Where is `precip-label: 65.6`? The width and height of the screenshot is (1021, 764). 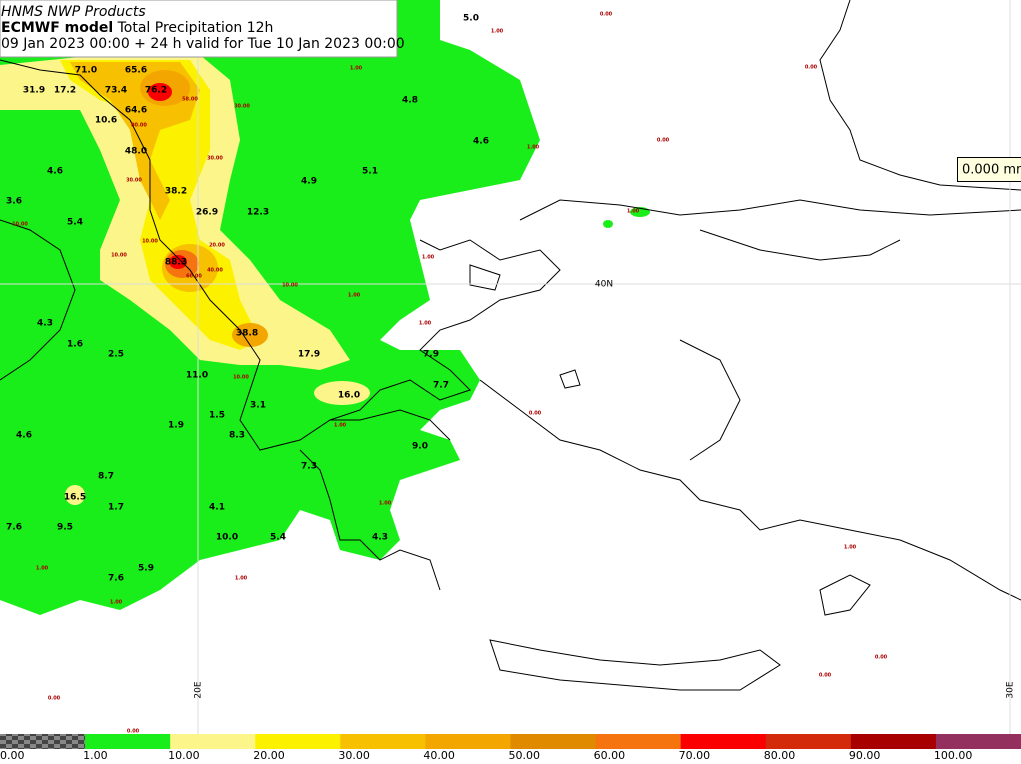 precip-label: 65.6 is located at coordinates (136, 71).